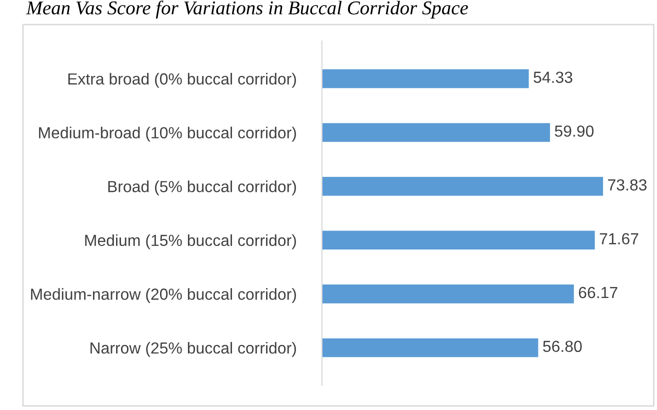 The image size is (657, 410). Describe the element at coordinates (202, 188) in the screenshot. I see `y-tick-label: Broad (5% buccal corridor)` at that location.